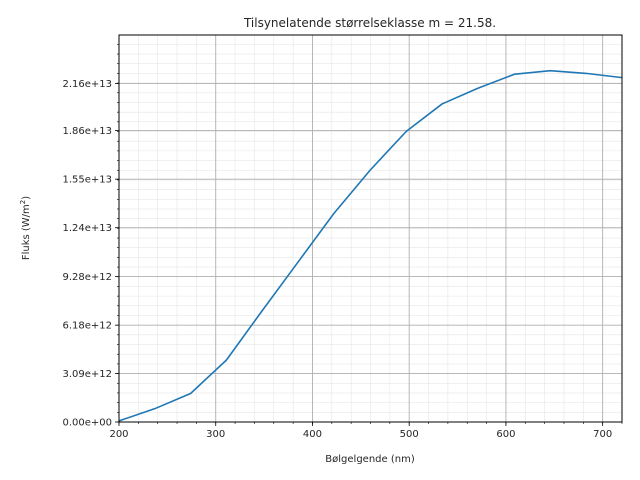 This screenshot has width=640, height=480. Describe the element at coordinates (87, 374) in the screenshot. I see `y-tick-label: 3.09e+12` at that location.